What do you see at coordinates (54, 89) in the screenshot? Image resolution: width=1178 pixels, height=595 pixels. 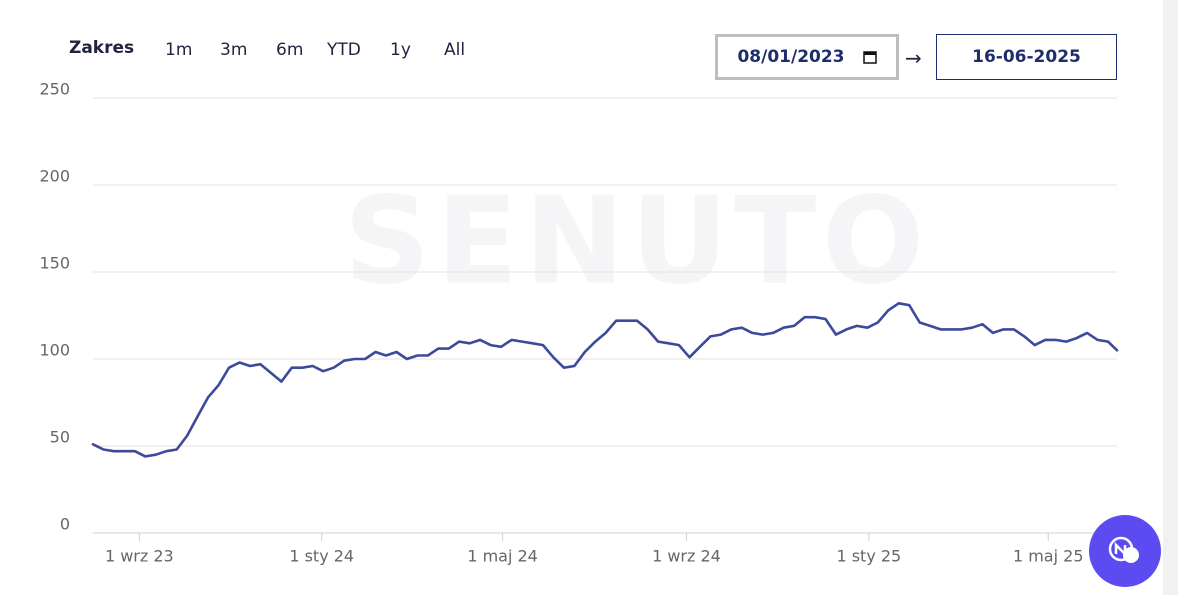 I see `y-tick-label: 250` at bounding box center [54, 89].